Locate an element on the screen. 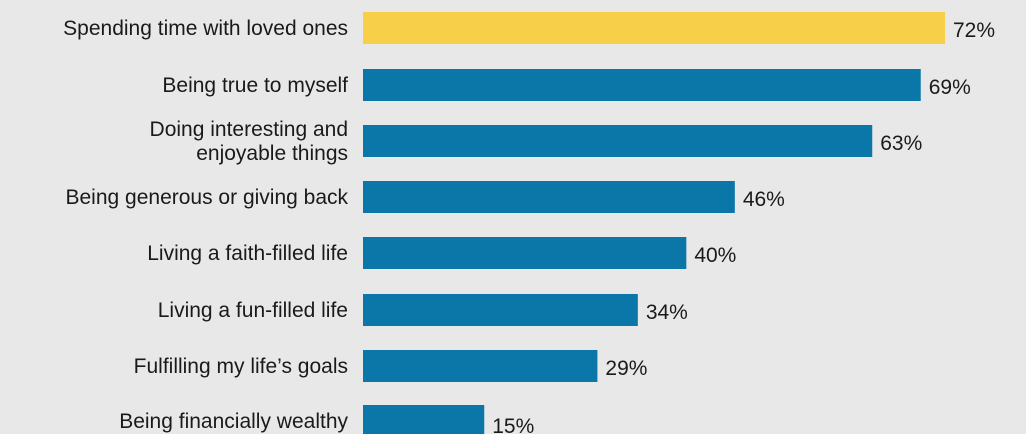  value-label: 40% is located at coordinates (715, 255).